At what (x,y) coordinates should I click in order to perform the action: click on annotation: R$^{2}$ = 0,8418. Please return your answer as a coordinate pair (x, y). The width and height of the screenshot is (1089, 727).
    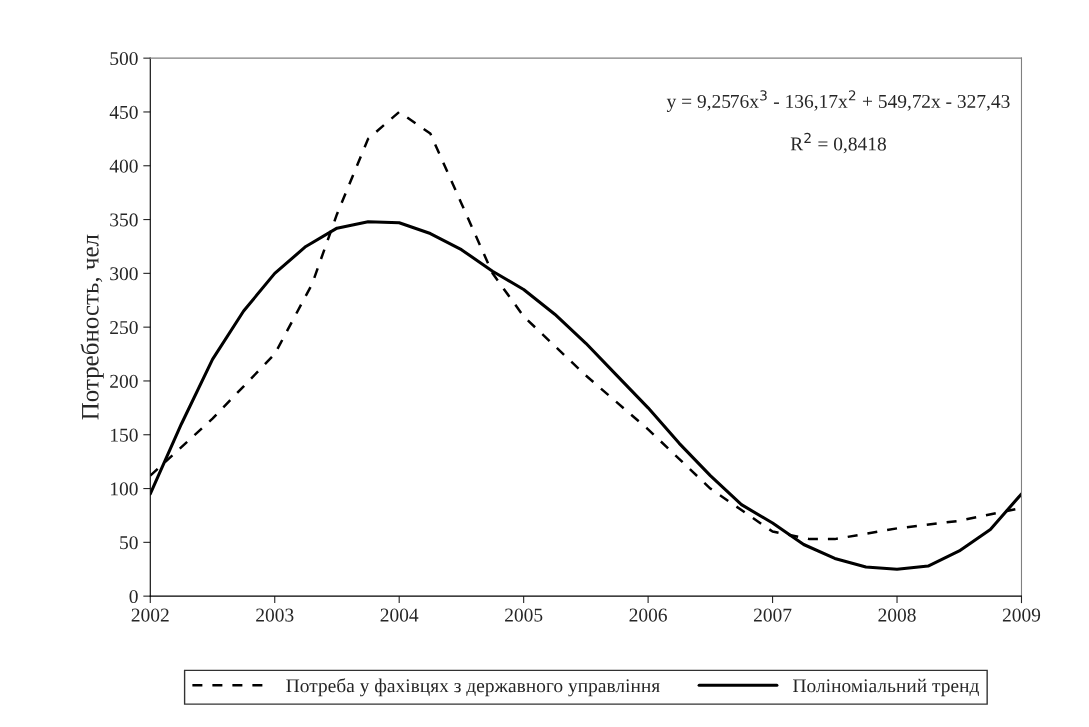
    Looking at the image, I should click on (838, 143).